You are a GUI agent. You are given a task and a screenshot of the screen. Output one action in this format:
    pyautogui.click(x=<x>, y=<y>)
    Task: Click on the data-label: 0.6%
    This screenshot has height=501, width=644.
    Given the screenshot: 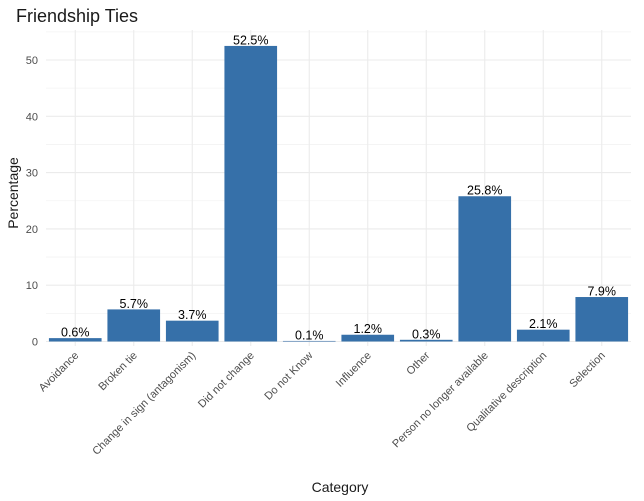 What is the action you would take?
    pyautogui.click(x=75, y=333)
    